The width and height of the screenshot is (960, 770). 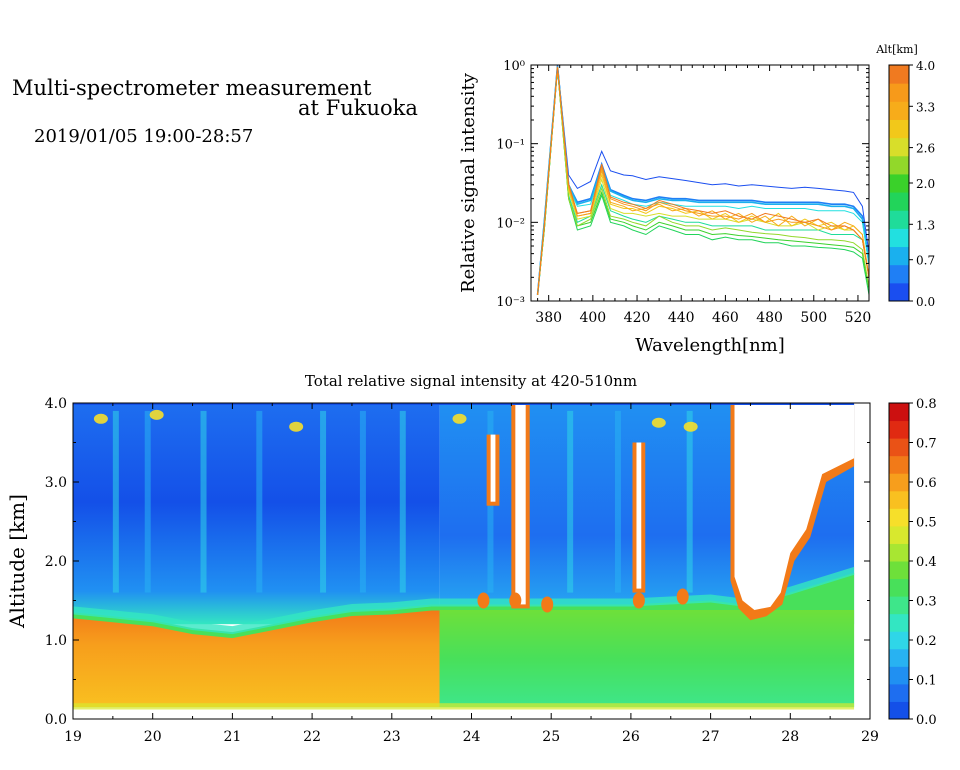 I want to click on colorbar-tick-label: 1.3, so click(x=925, y=225).